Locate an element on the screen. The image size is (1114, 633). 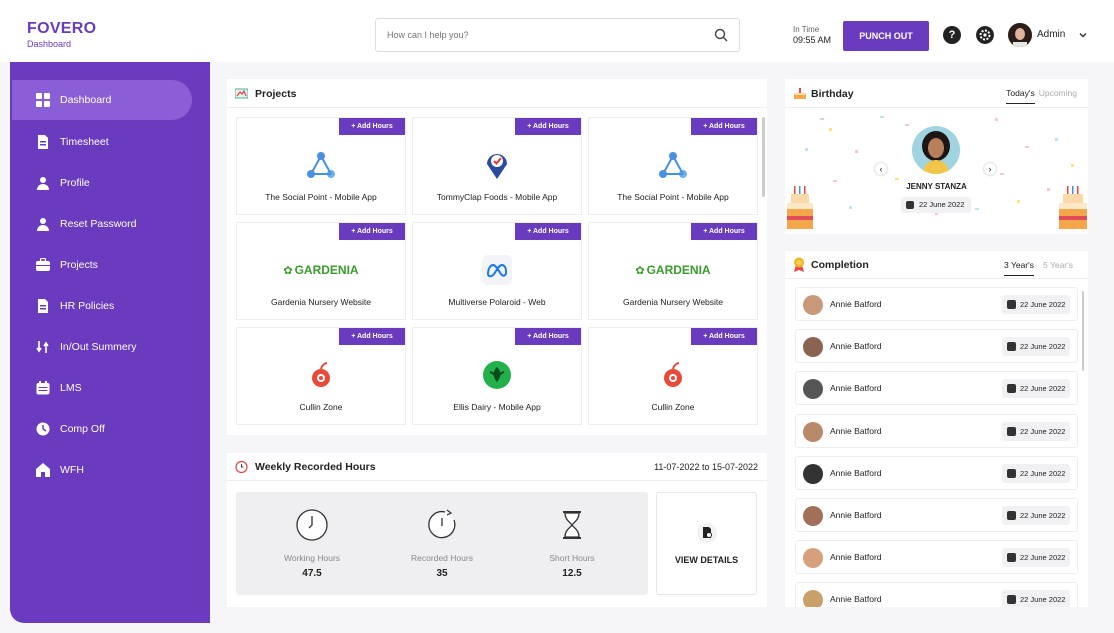
tab-3-years: 3 Year's is located at coordinates (1019, 268).